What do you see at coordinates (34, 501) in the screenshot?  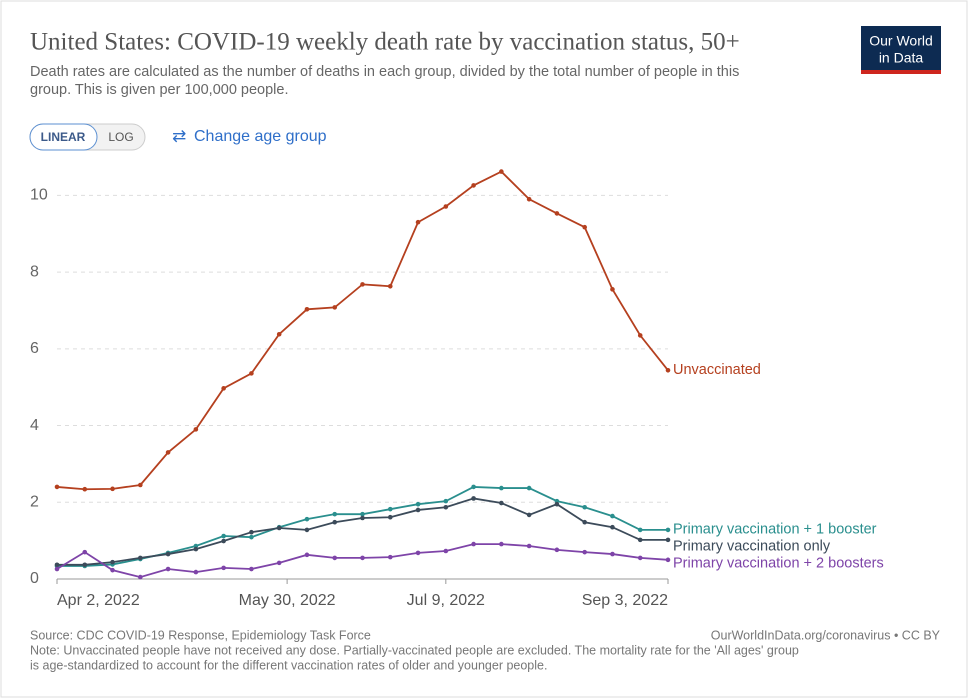 I see `y-tick-label: 2` at bounding box center [34, 501].